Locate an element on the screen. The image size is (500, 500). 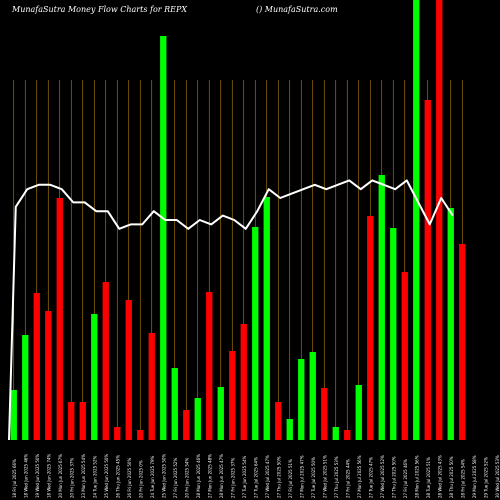
x-tick-label: 29 Mon Jul 2025 58% is located at coordinates (474, 476).